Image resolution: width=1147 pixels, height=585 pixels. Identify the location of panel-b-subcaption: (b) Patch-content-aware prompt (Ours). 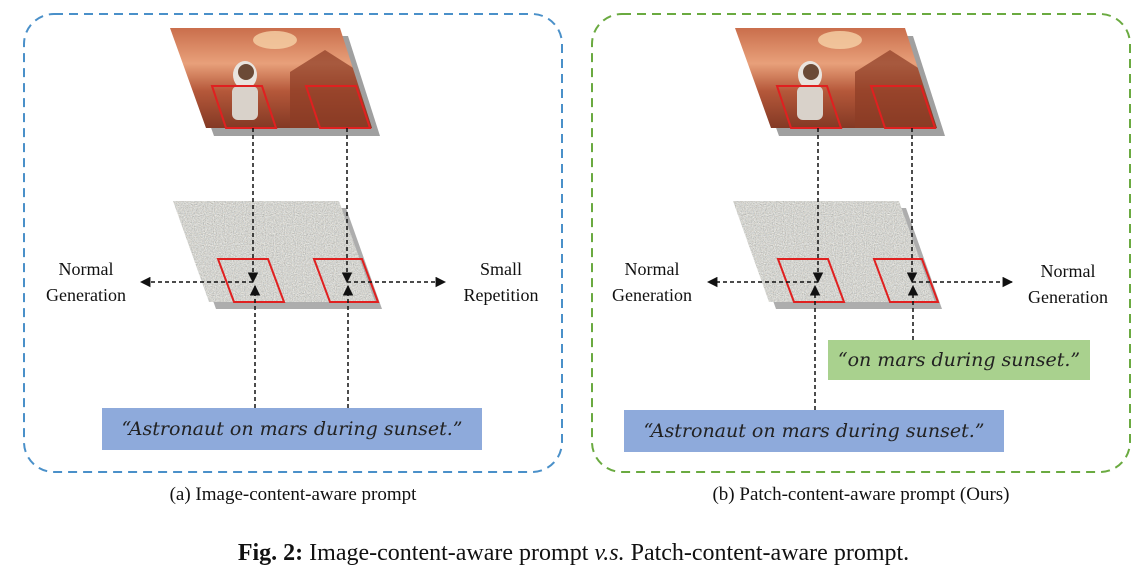
(861, 494).